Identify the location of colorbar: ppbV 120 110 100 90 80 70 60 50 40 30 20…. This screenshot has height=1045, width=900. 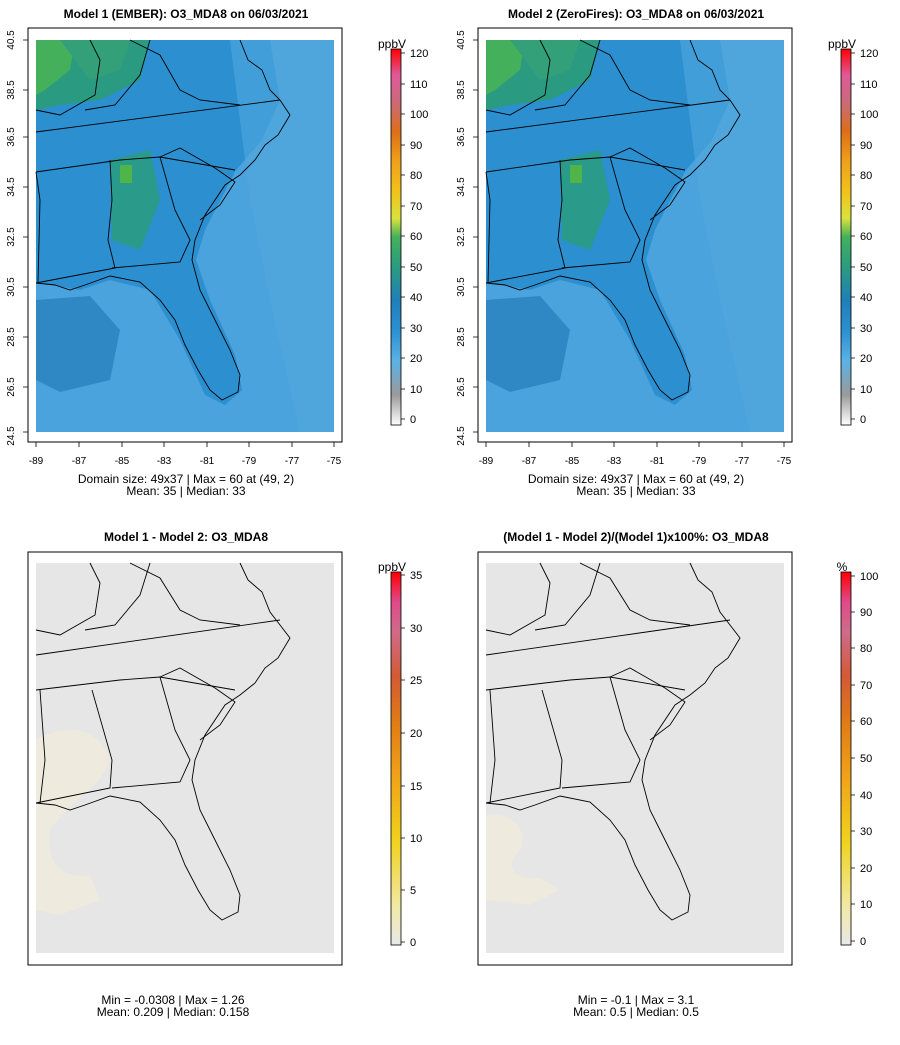
(853, 231).